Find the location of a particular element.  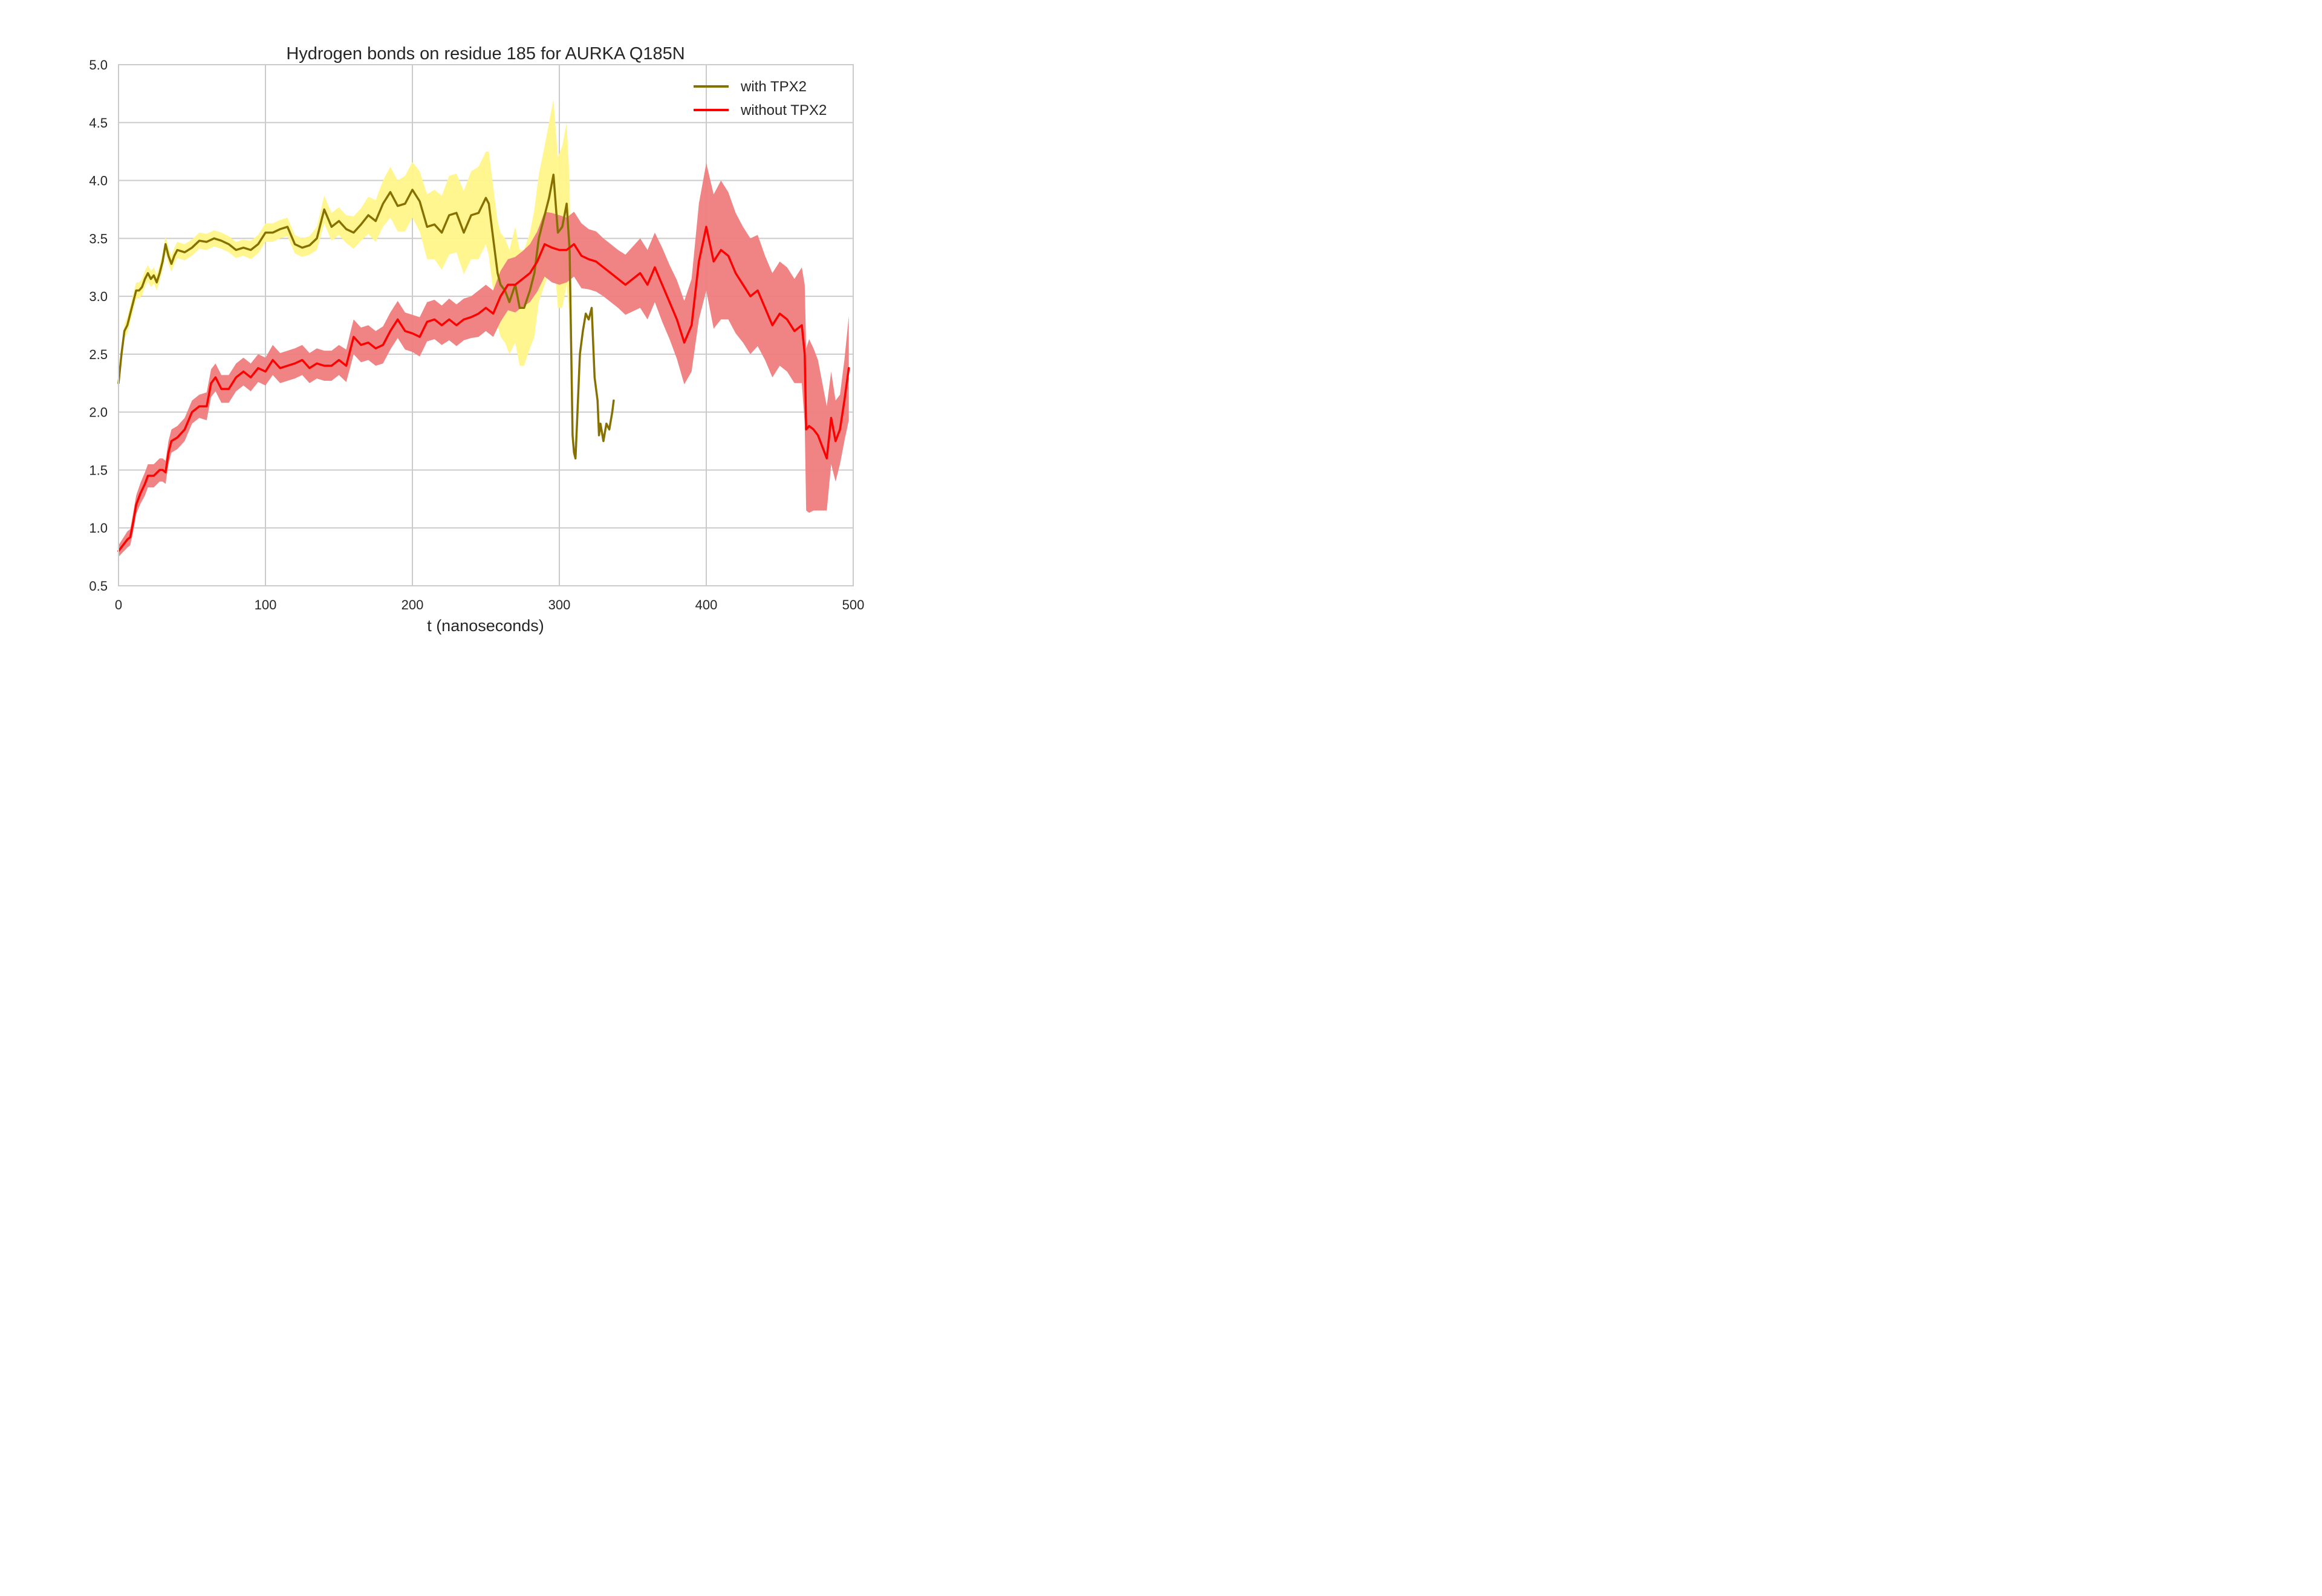

y-tick-label: 2.0 is located at coordinates (98, 412).